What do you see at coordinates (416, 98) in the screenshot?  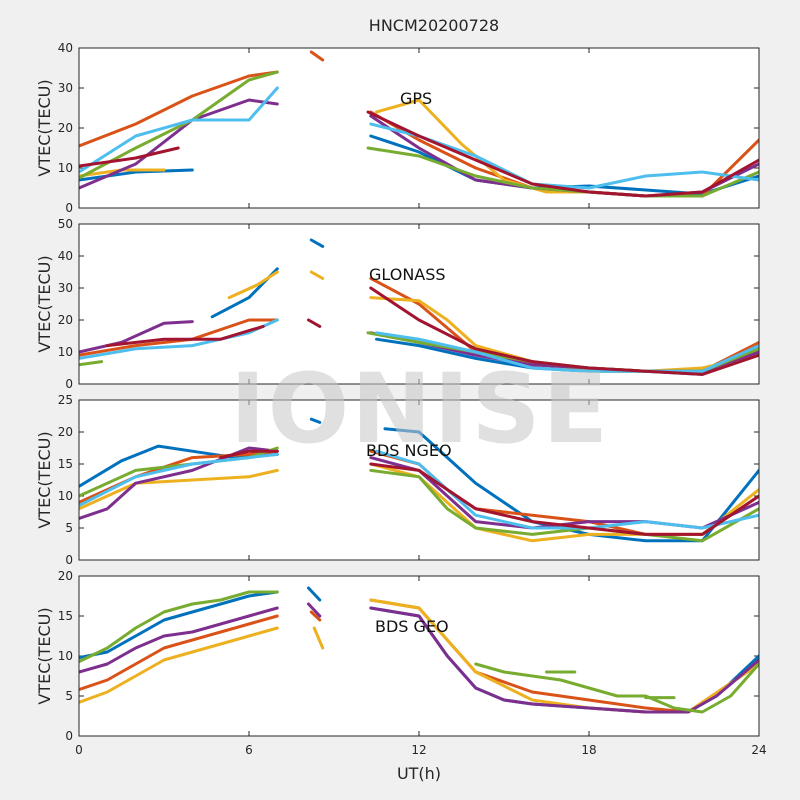 I see `panel-label: GPS` at bounding box center [416, 98].